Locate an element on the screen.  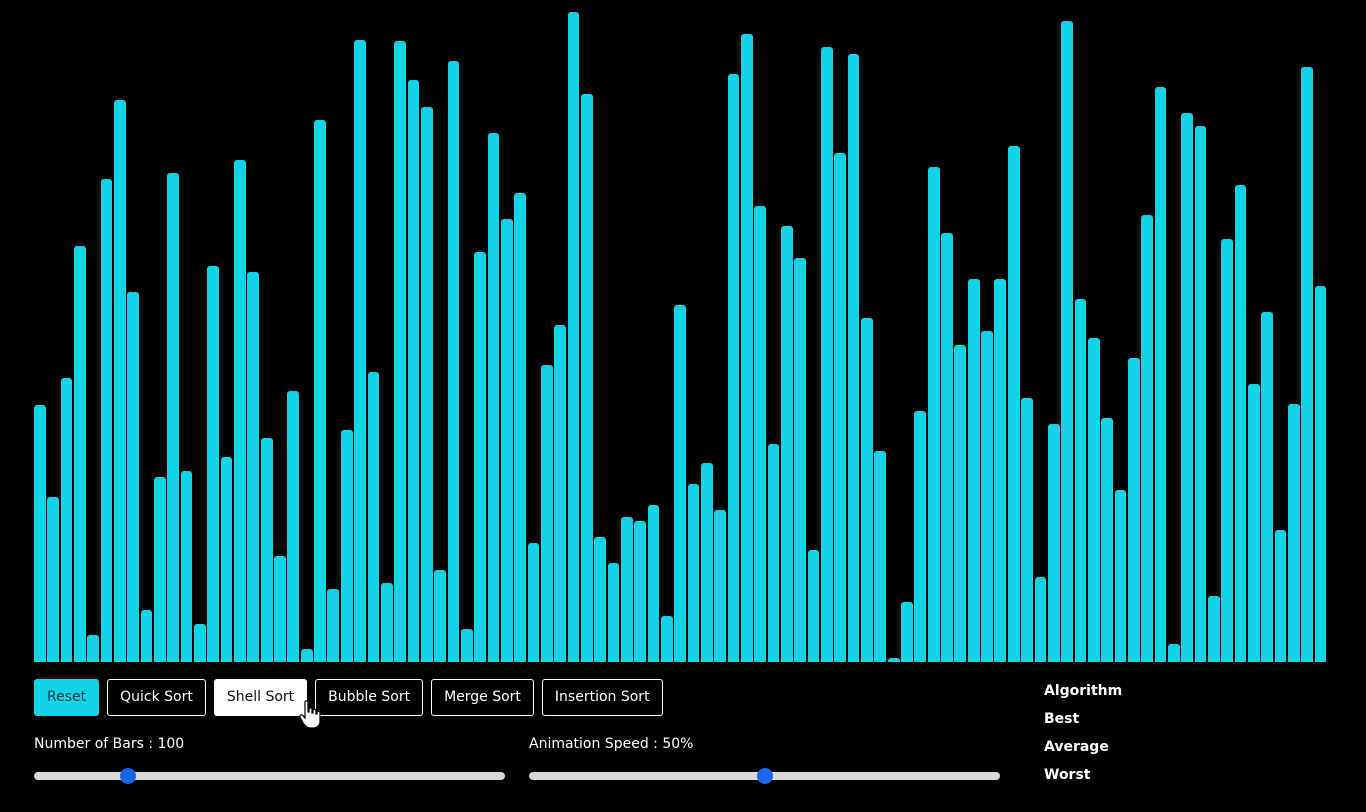
bars-count-slider is located at coordinates (269, 776).